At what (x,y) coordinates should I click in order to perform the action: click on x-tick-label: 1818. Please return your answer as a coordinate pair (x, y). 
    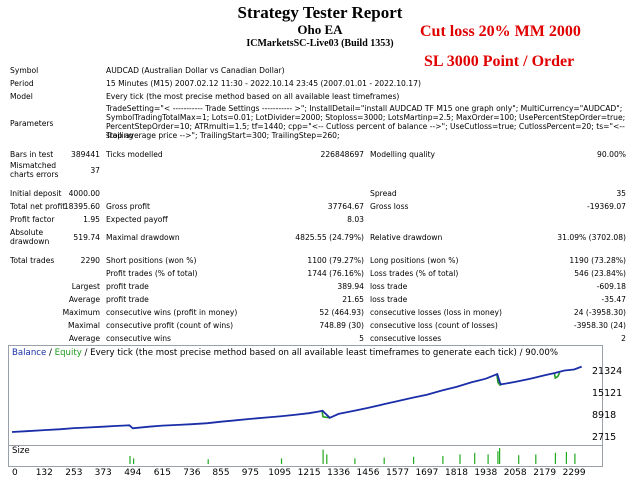
    Looking at the image, I should click on (456, 473).